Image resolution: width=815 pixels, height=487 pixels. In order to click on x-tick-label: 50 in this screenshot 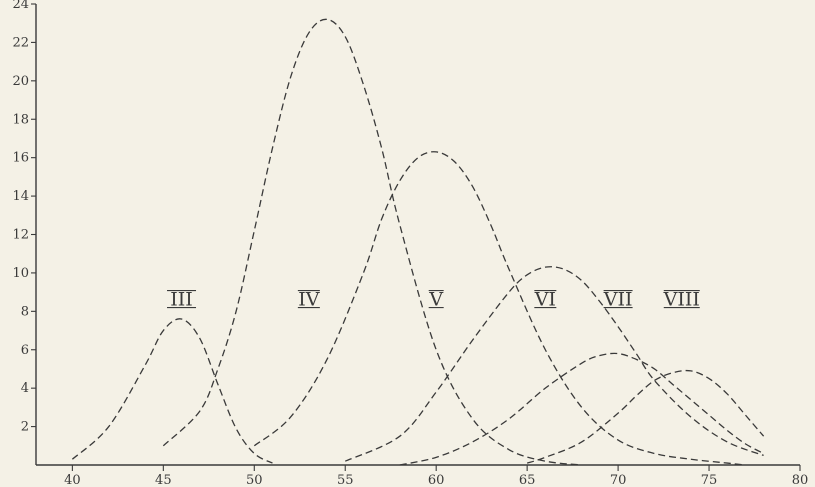, I will do `click(254, 480)`.